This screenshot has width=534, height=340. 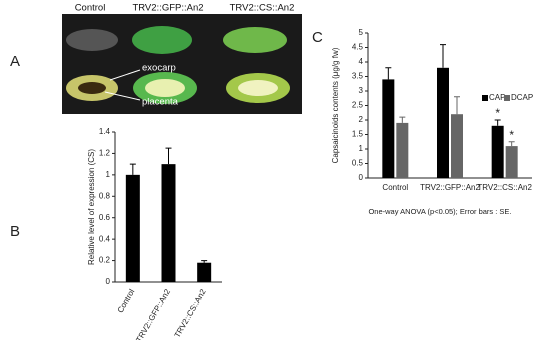 I want to click on panel-letter: C, so click(x=317, y=37).